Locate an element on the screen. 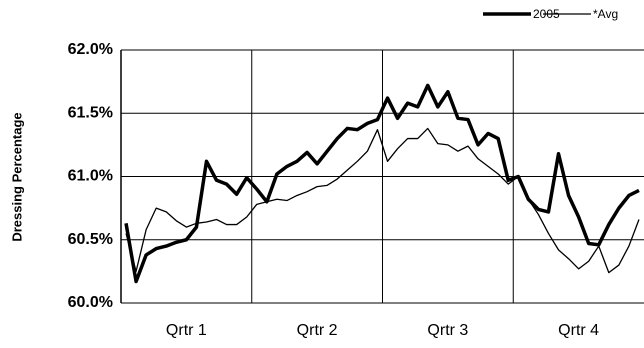 The height and width of the screenshot is (348, 644). x-tick-label: Qrtr 4 is located at coordinates (578, 330).